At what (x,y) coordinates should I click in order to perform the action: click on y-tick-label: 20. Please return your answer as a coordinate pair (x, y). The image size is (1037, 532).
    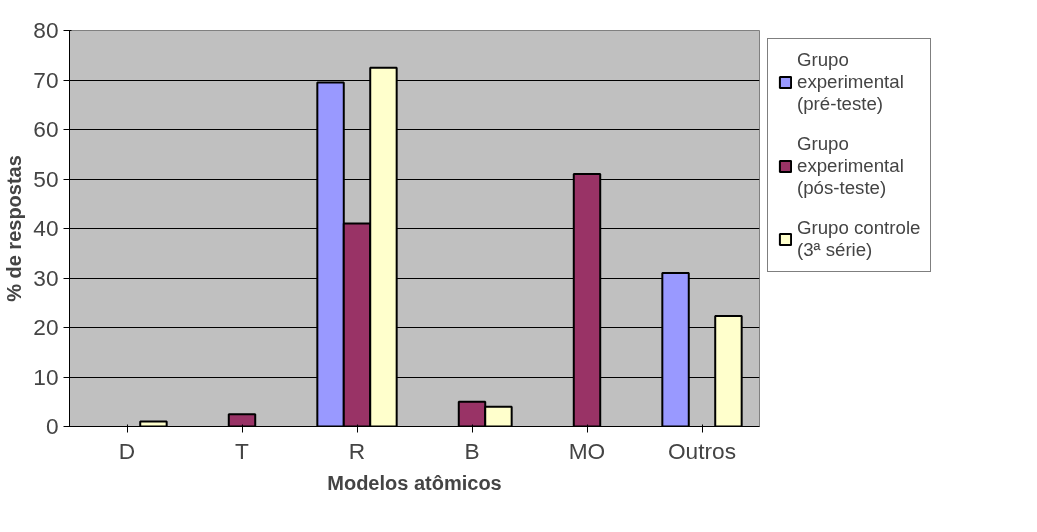
    Looking at the image, I should click on (46, 327).